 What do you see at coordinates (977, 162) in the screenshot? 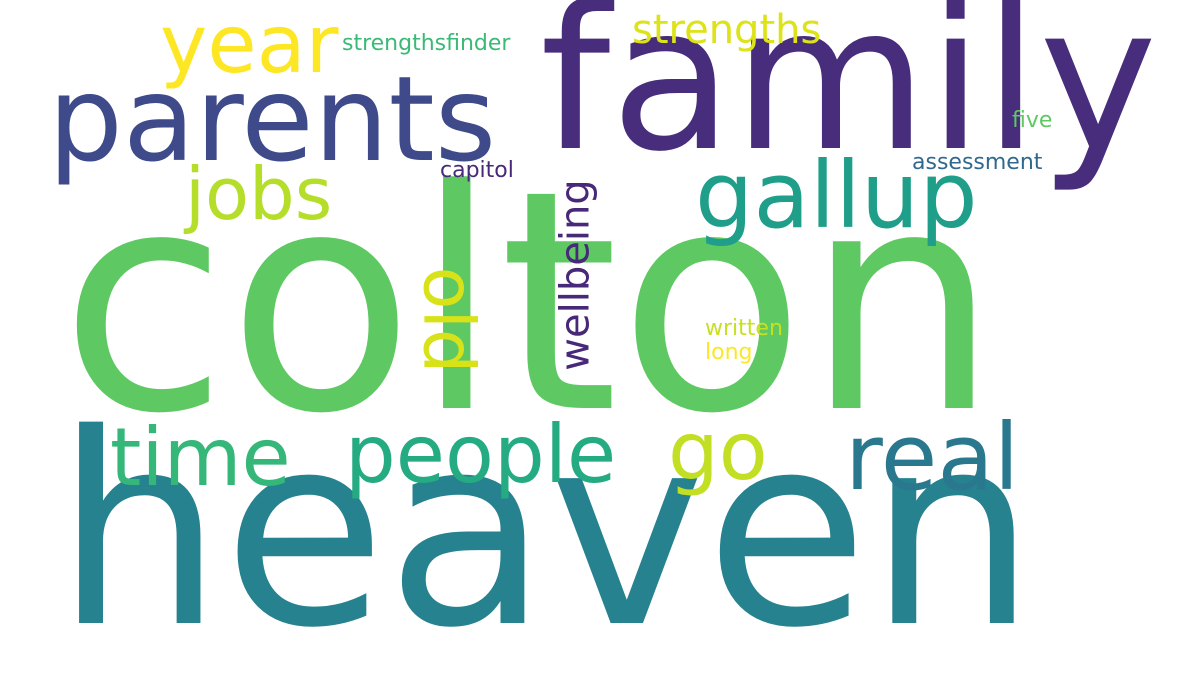
I see `word-assessment: assessment` at bounding box center [977, 162].